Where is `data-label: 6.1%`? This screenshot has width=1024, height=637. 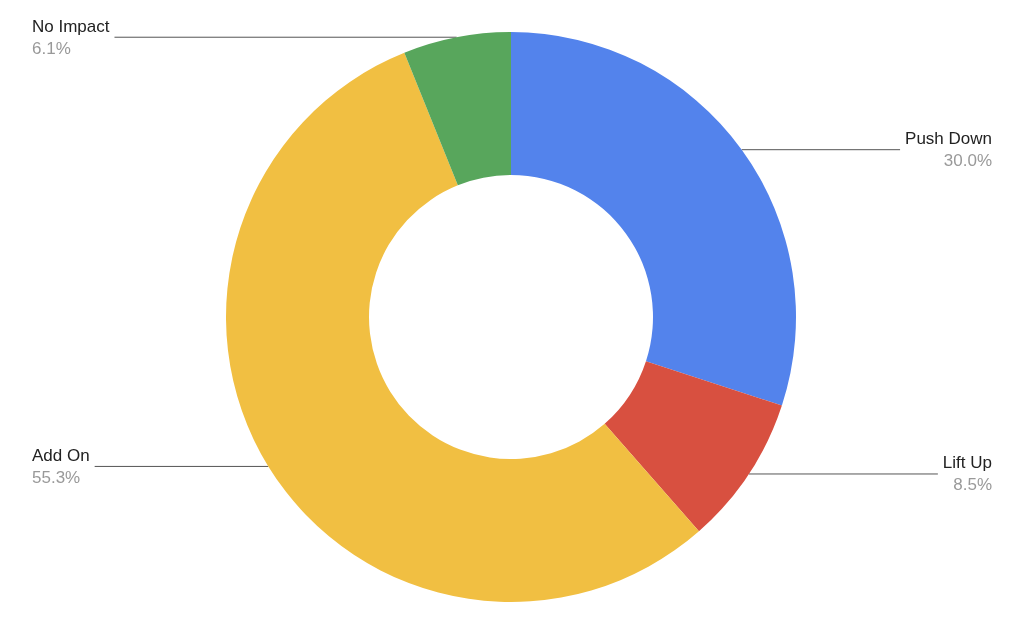 data-label: 6.1% is located at coordinates (51, 48).